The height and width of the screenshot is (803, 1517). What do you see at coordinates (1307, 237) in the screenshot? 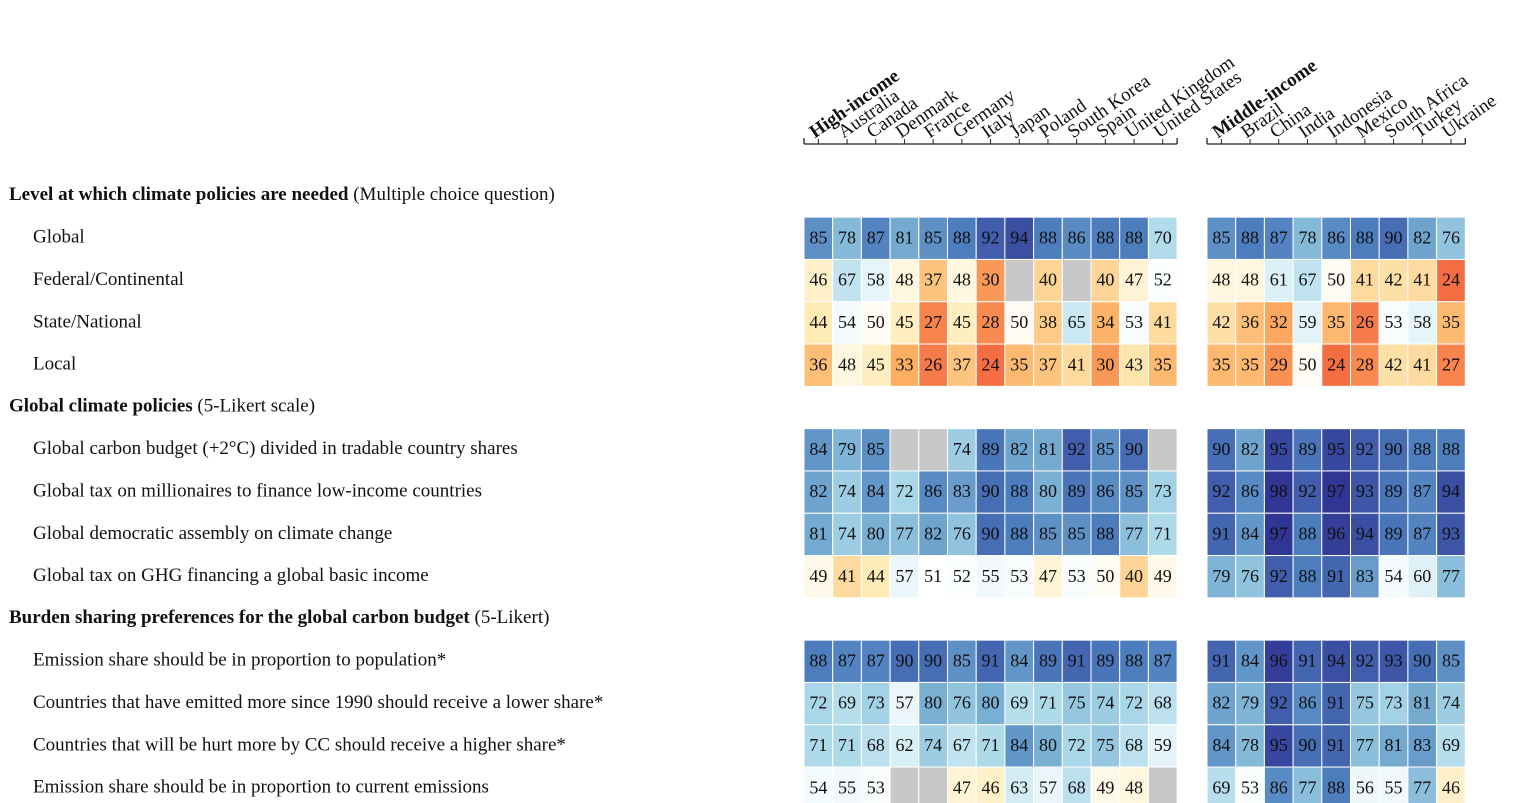
I see `cell-value: 78` at bounding box center [1307, 237].